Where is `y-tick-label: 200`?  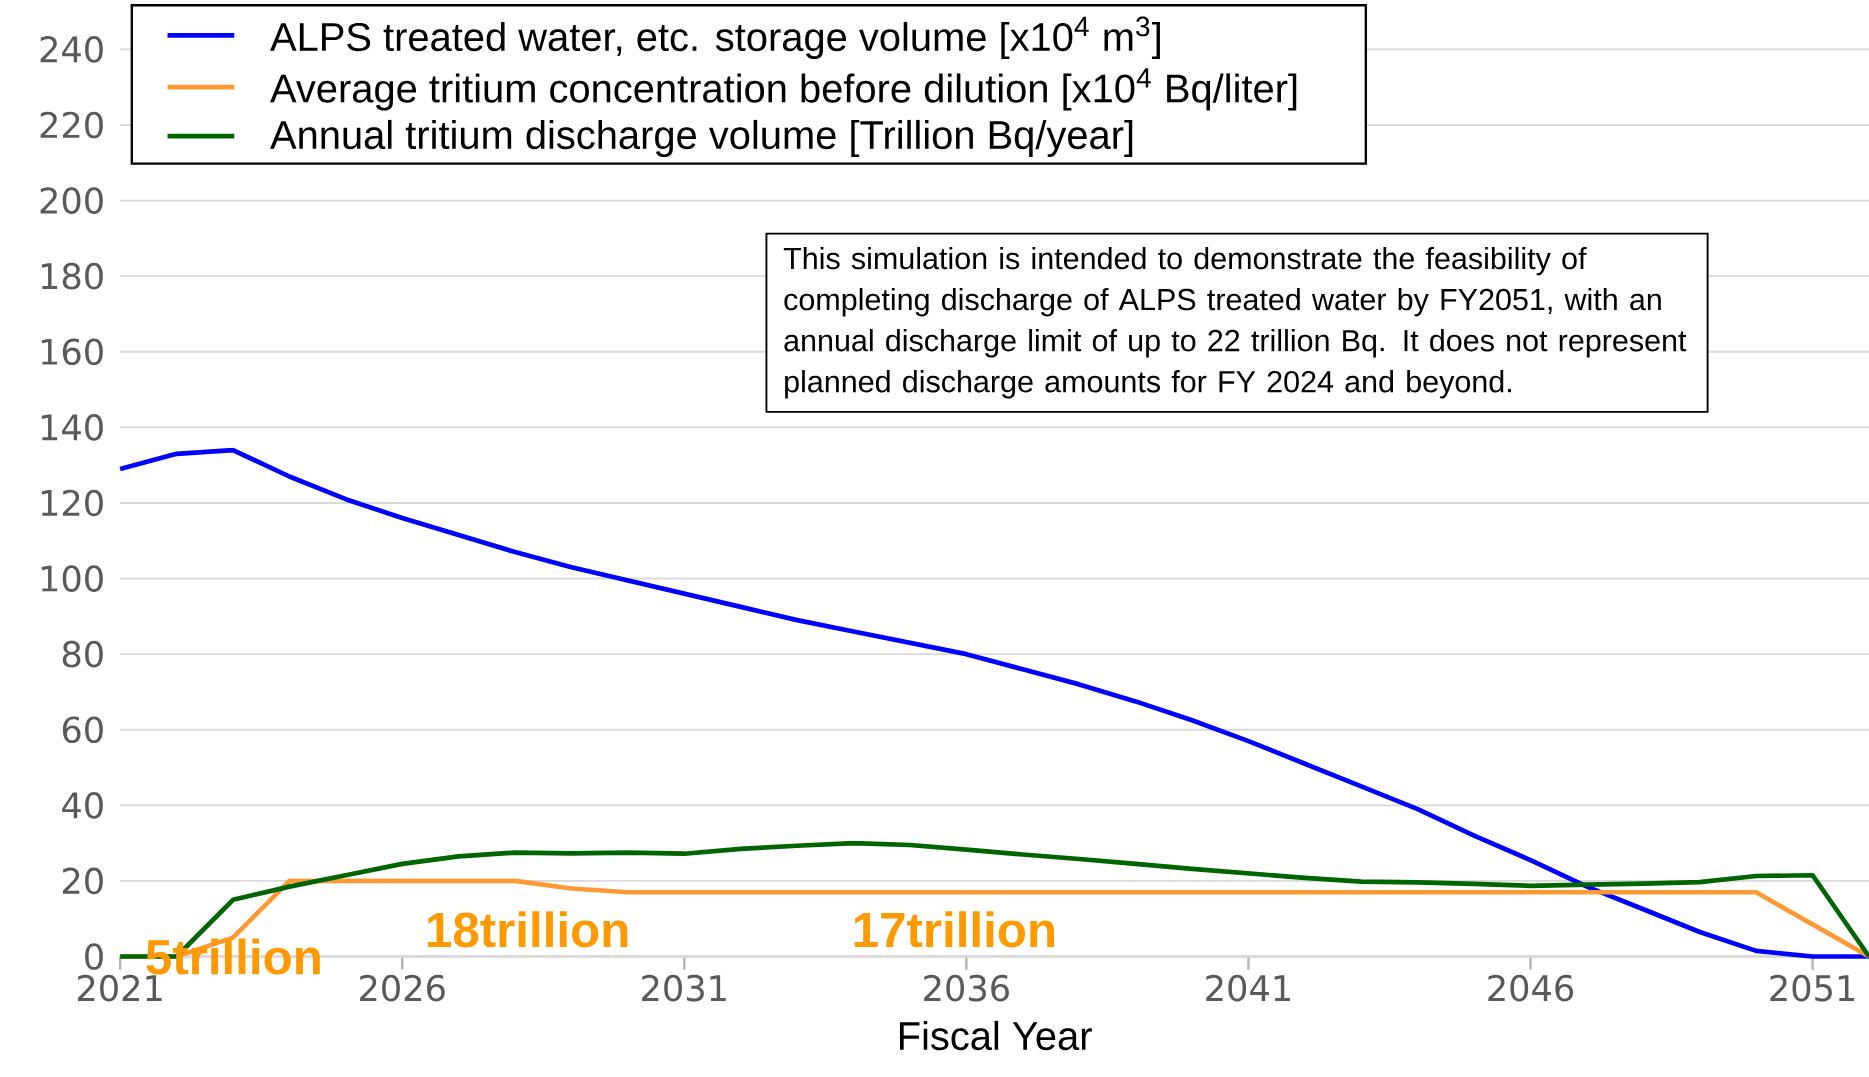
y-tick-label: 200 is located at coordinates (71, 201).